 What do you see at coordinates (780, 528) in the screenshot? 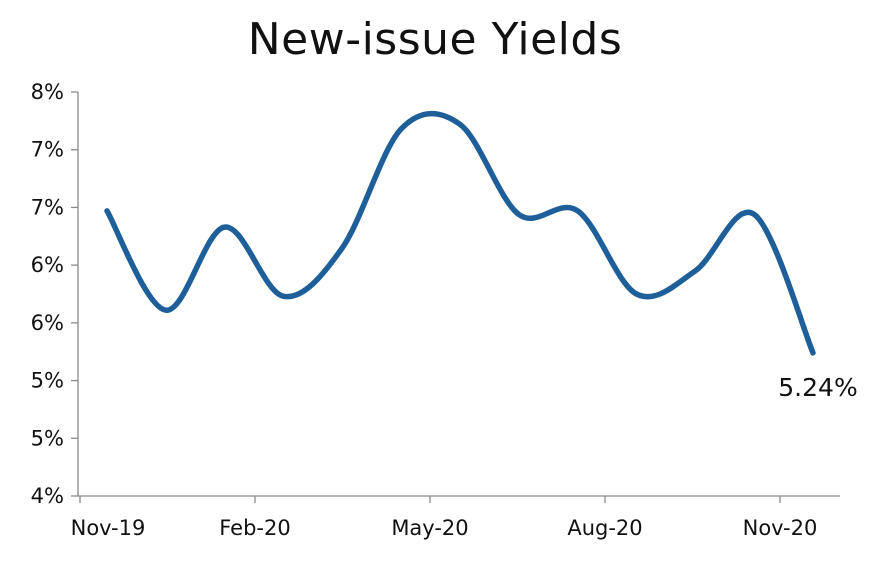
I see `x-tick-label: Nov-20` at bounding box center [780, 528].